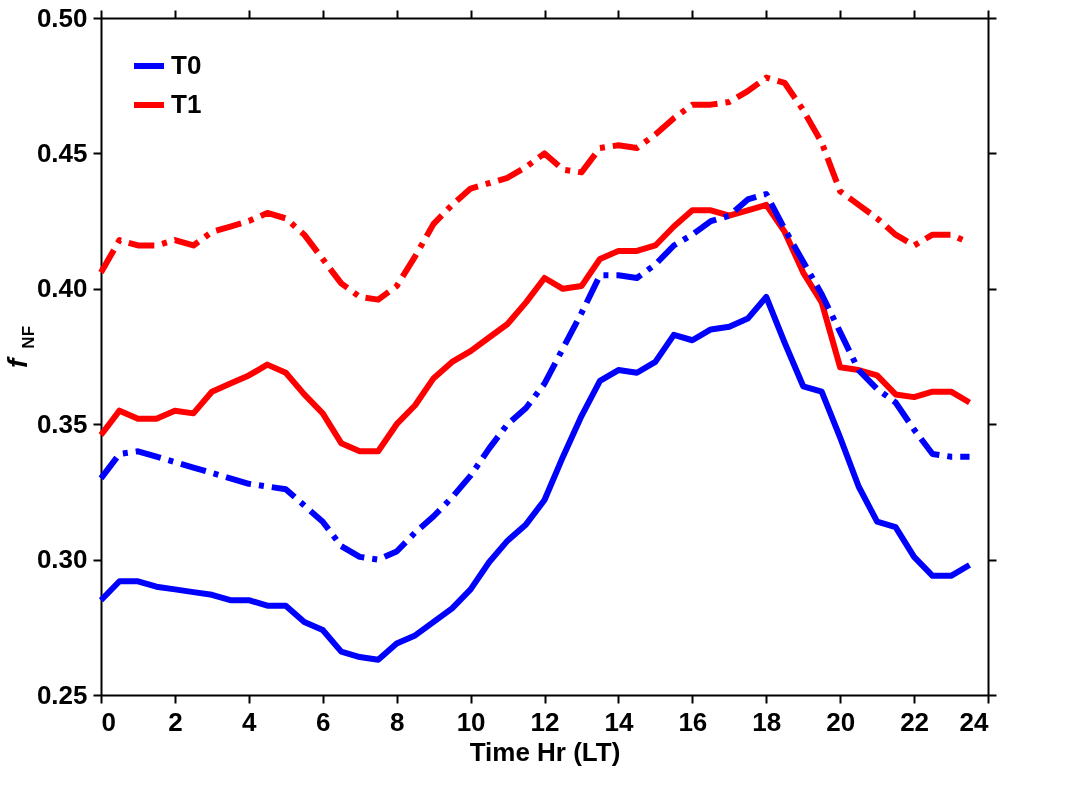 The height and width of the screenshot is (811, 1071). What do you see at coordinates (545, 751) in the screenshot?
I see `x-axis-title: Time Hr (LT)` at bounding box center [545, 751].